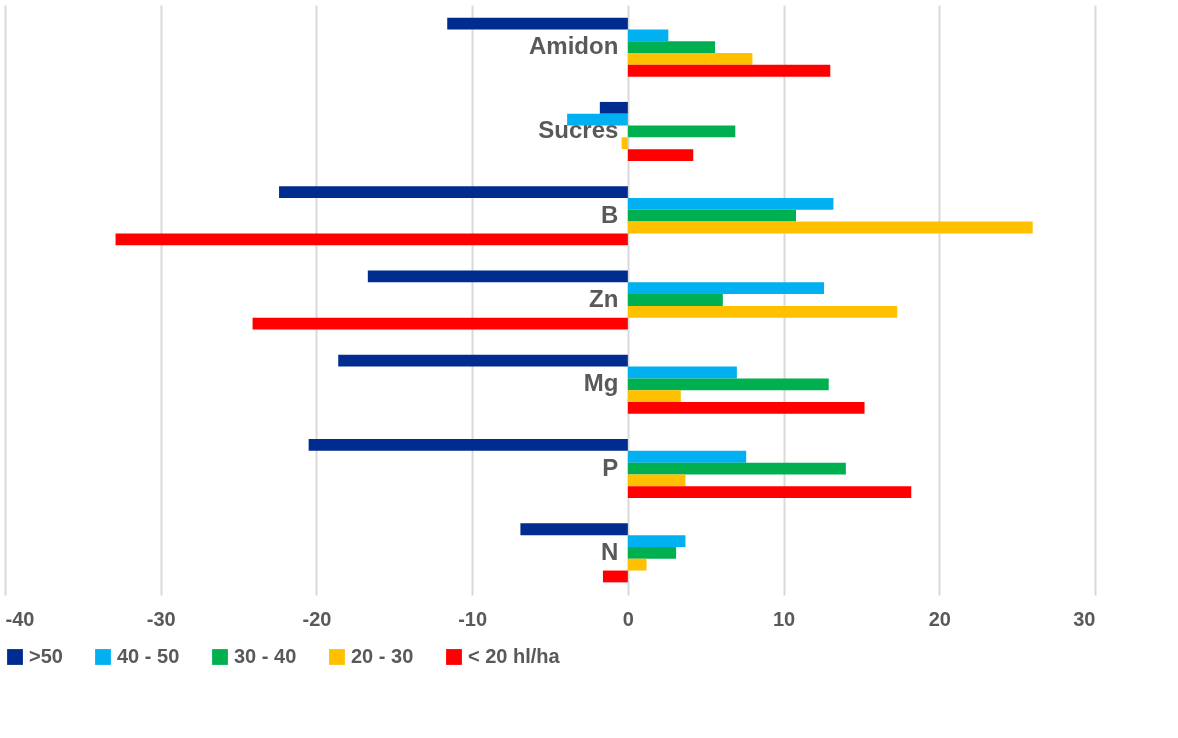  I want to click on legend-label: 20 - 30, so click(382, 656).